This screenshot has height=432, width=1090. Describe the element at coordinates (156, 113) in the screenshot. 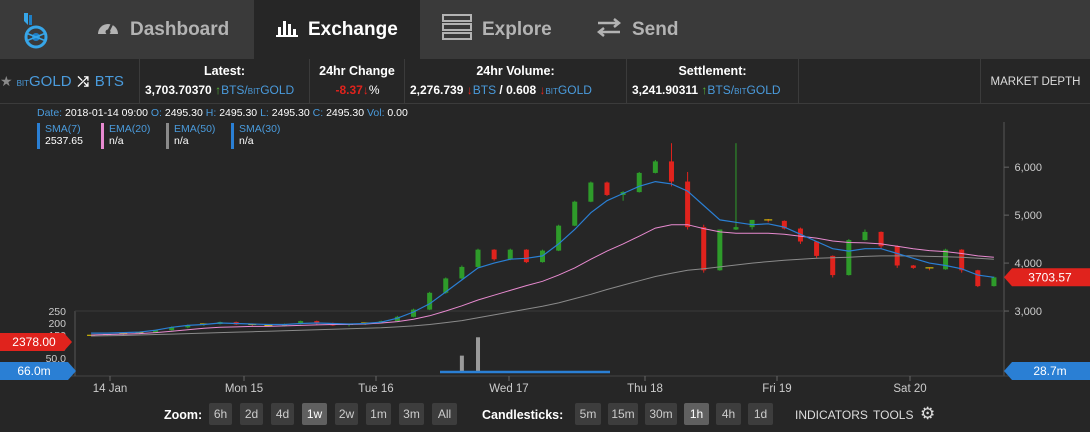

I see `legend-o-label: O:` at that location.